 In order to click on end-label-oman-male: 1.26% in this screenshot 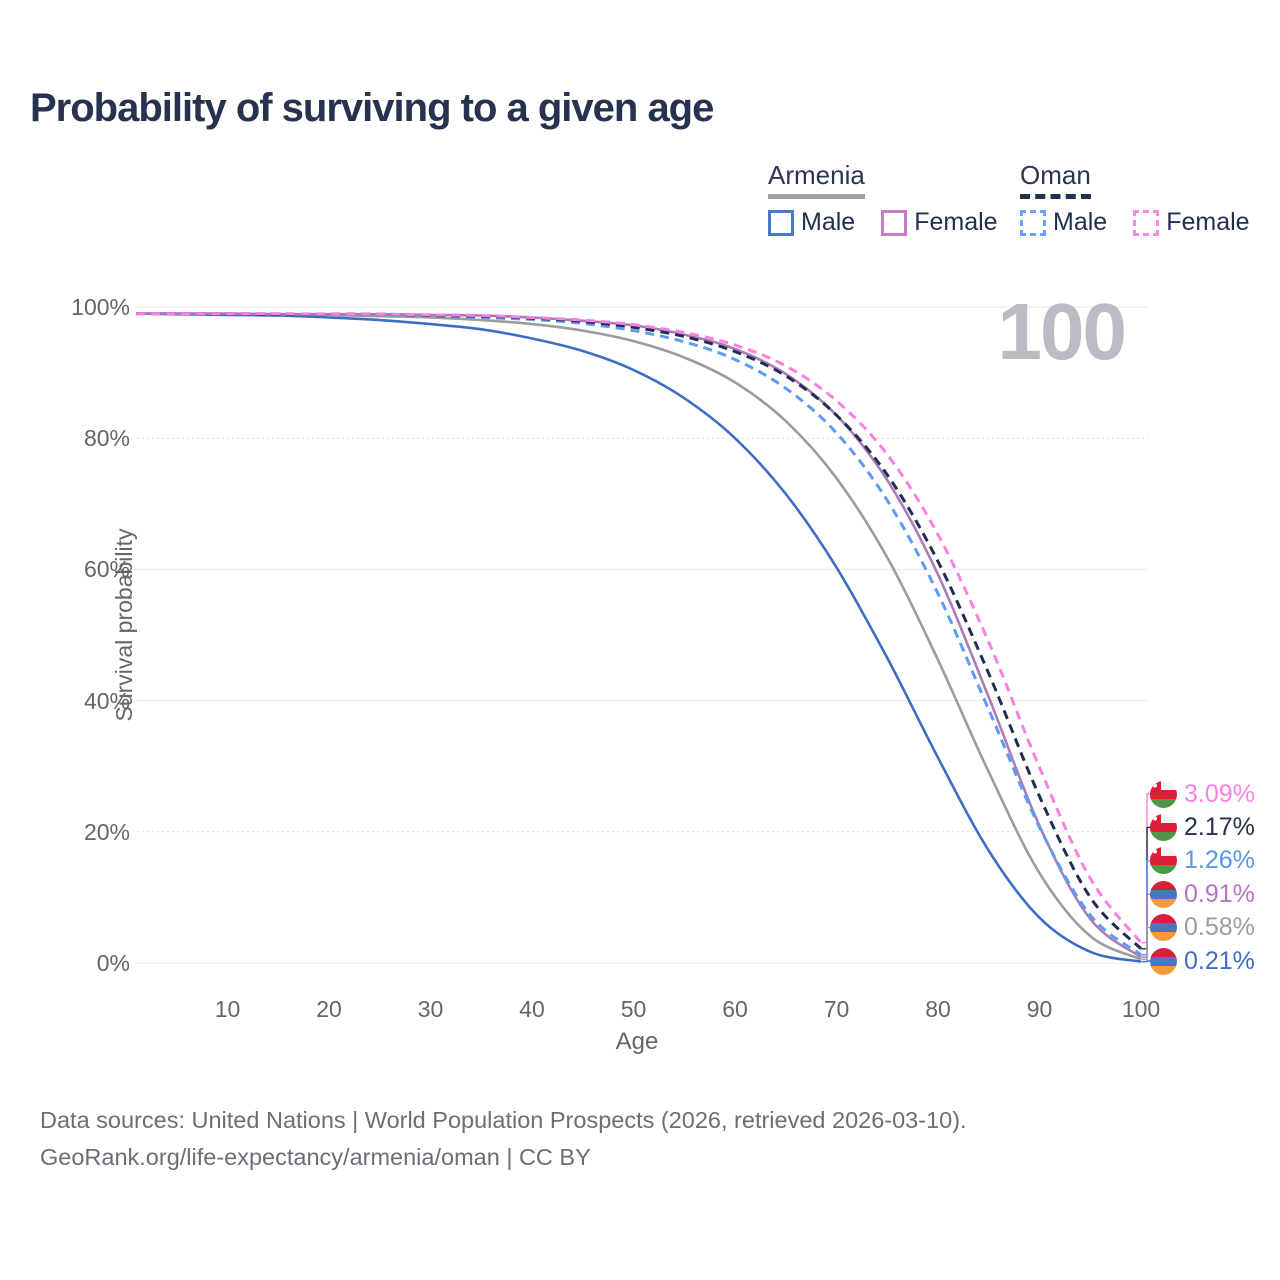, I will do `click(1202, 861)`.